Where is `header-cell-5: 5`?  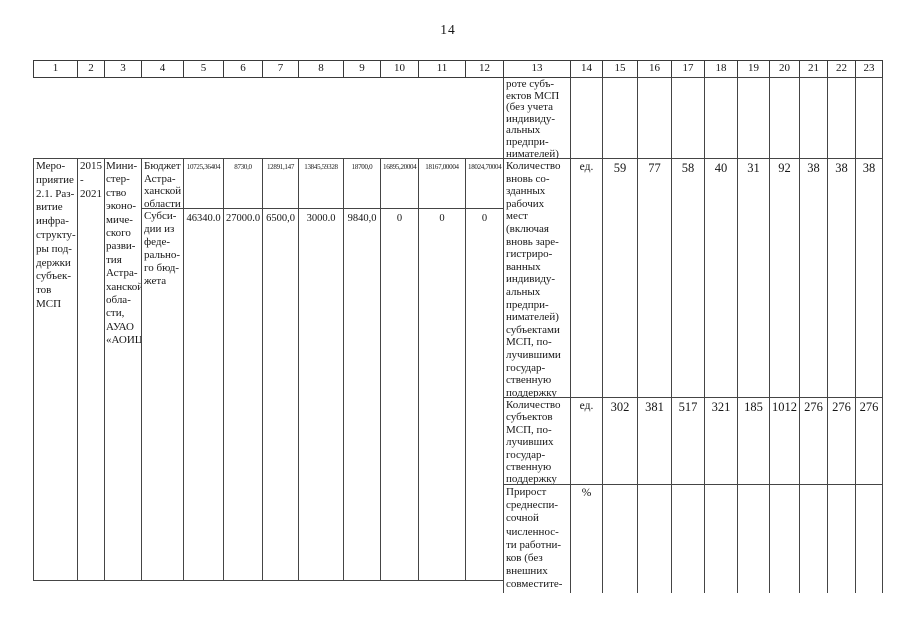
header-cell-5: 5 is located at coordinates (203, 69).